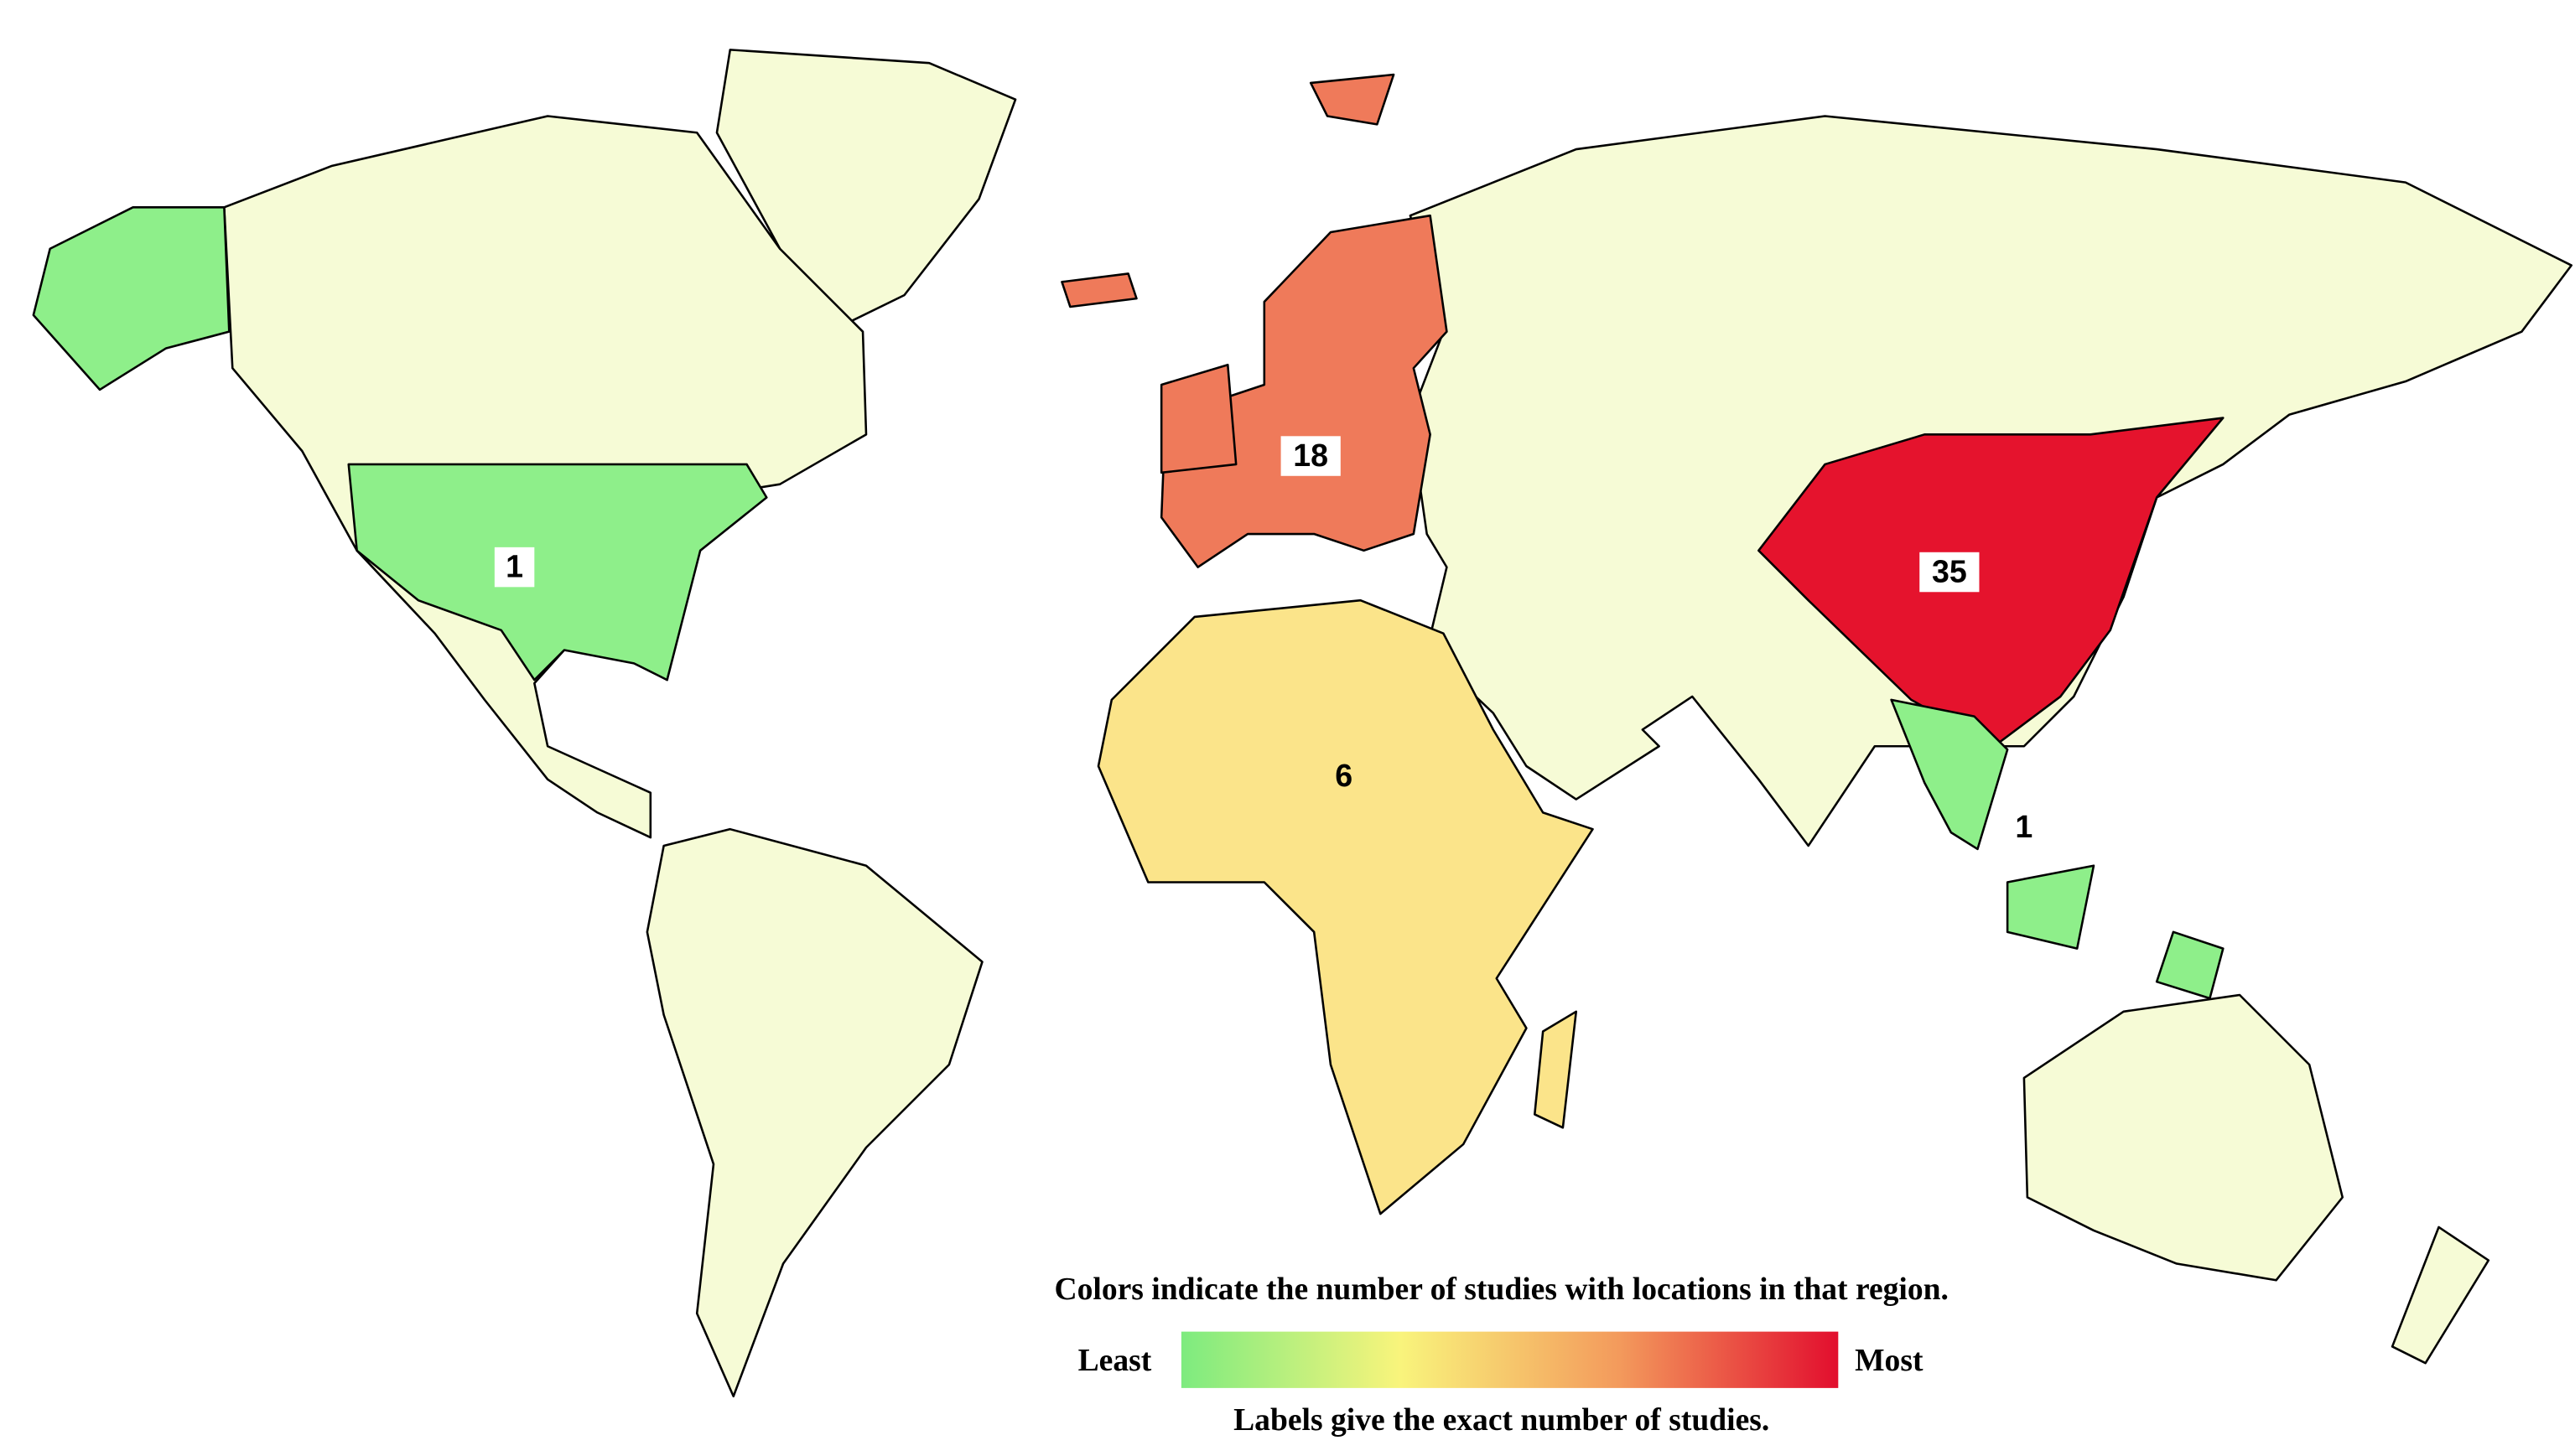  Describe the element at coordinates (1889, 1361) in the screenshot. I see `legend-most: Most` at that location.